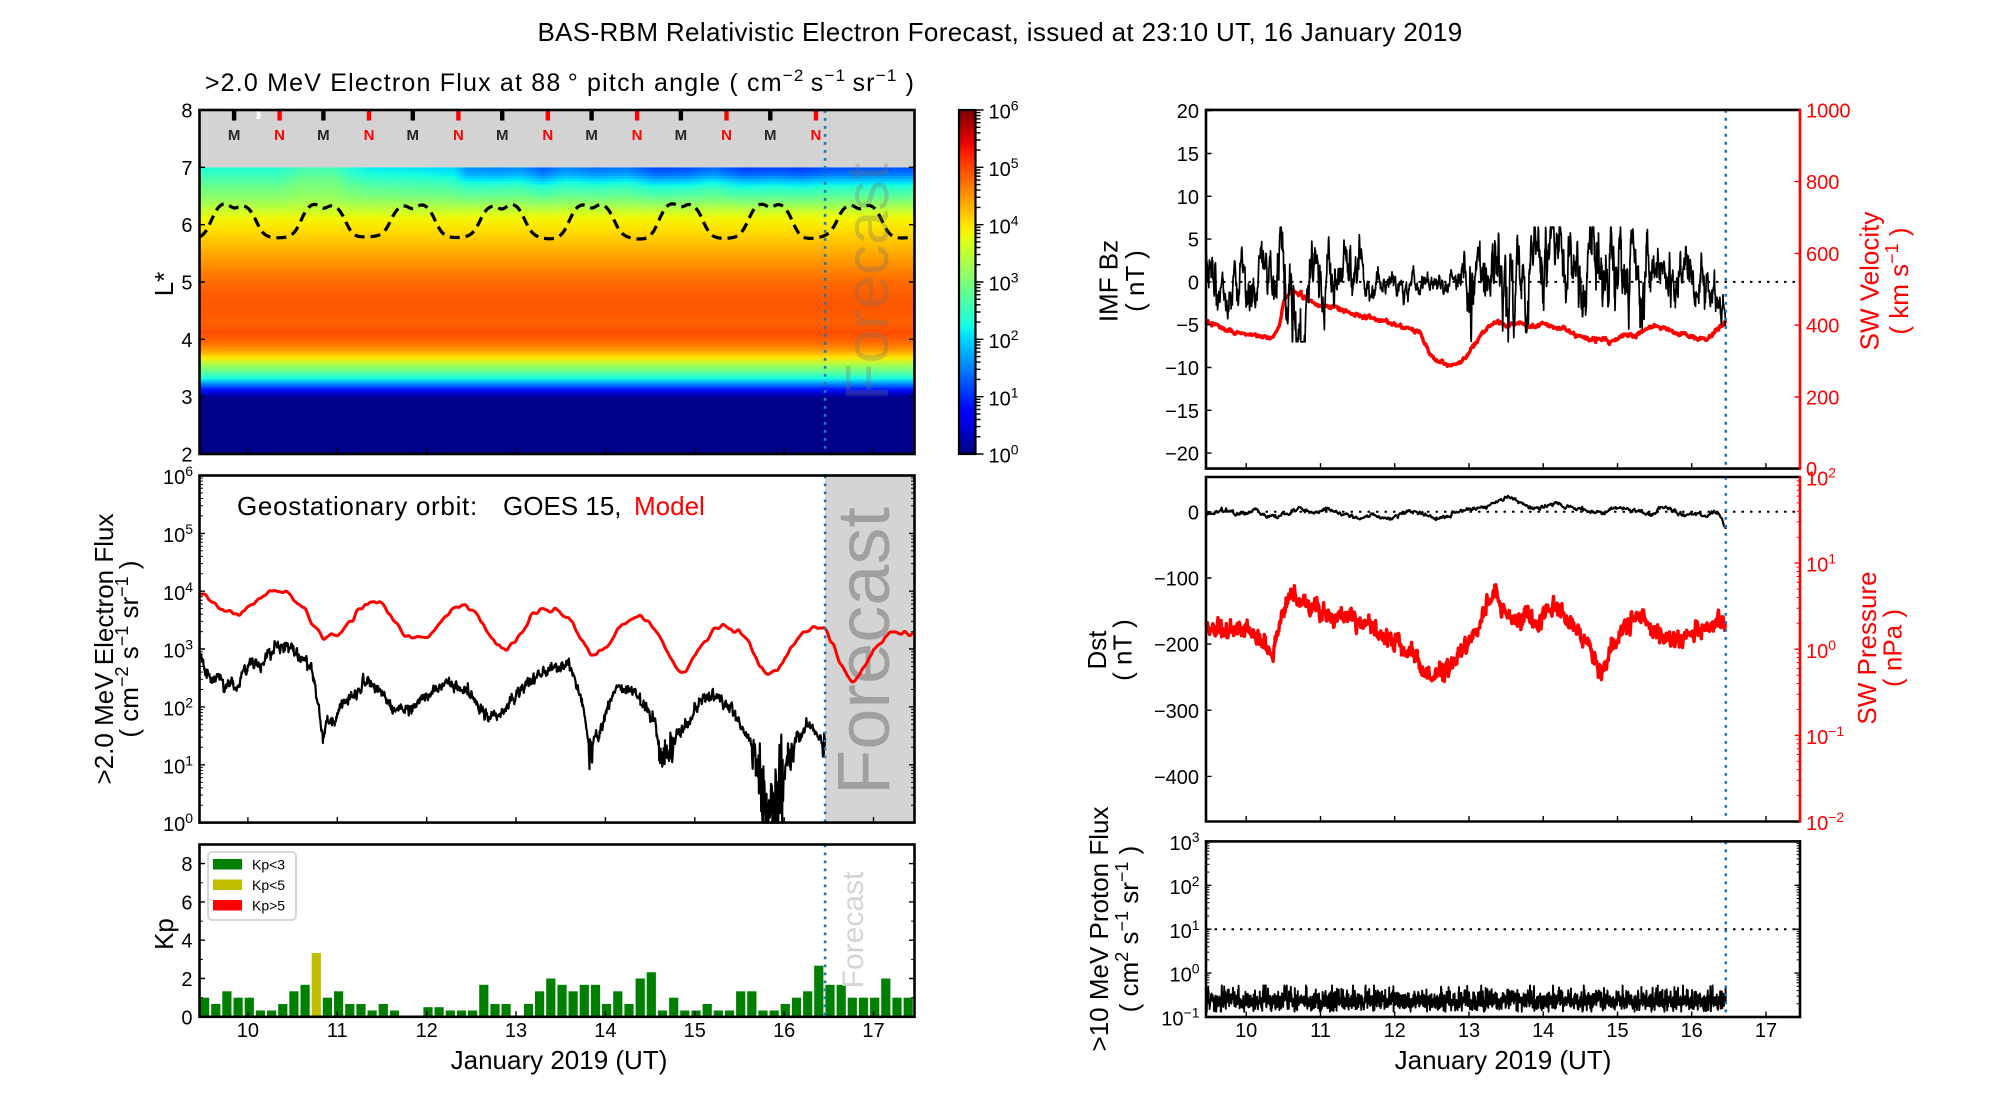 This screenshot has height=1100, width=2000. Describe the element at coordinates (164, 284) in the screenshot. I see `svg-text: L*` at that location.